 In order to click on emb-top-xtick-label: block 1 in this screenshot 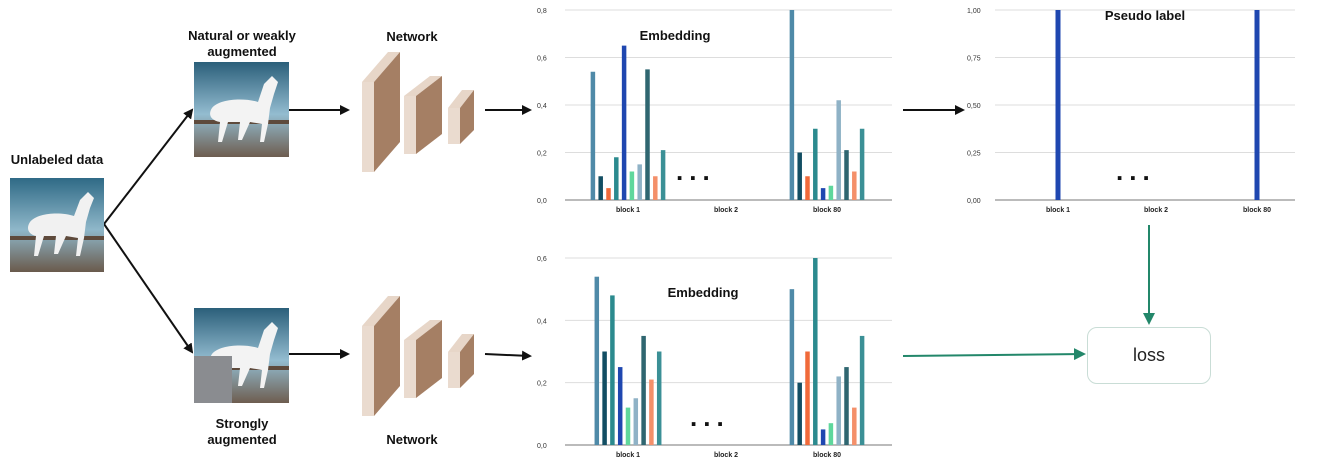, I will do `click(628, 210)`.